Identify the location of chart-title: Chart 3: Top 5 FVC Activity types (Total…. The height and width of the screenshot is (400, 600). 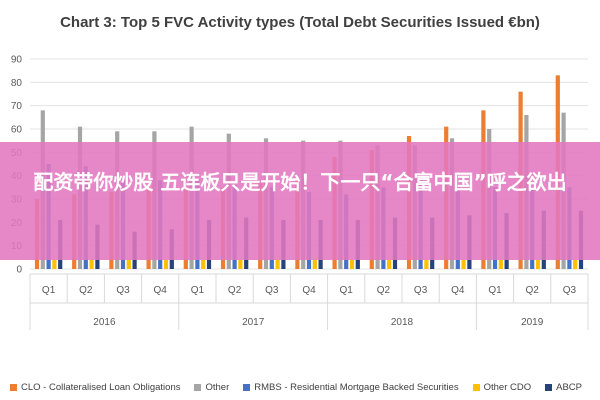
(300, 22).